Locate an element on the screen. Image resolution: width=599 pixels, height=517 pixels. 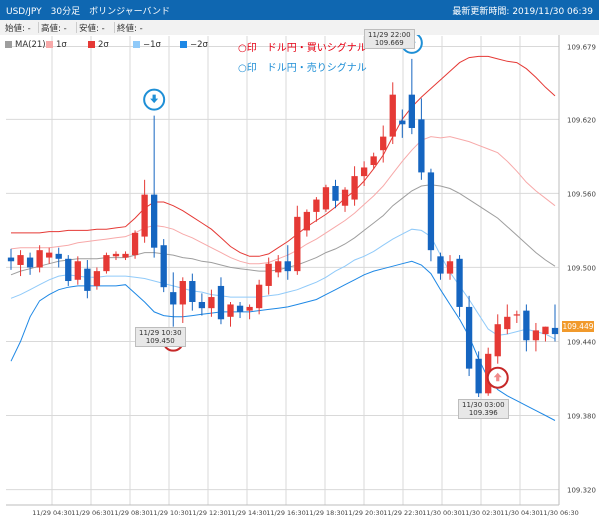
x-tick-label: 11/29 06:30 is located at coordinates (91, 513).